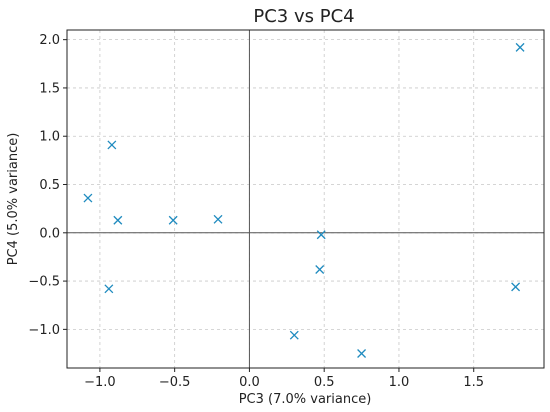  What do you see at coordinates (49, 40) in the screenshot?
I see `y-tick-label: 2.0` at bounding box center [49, 40].